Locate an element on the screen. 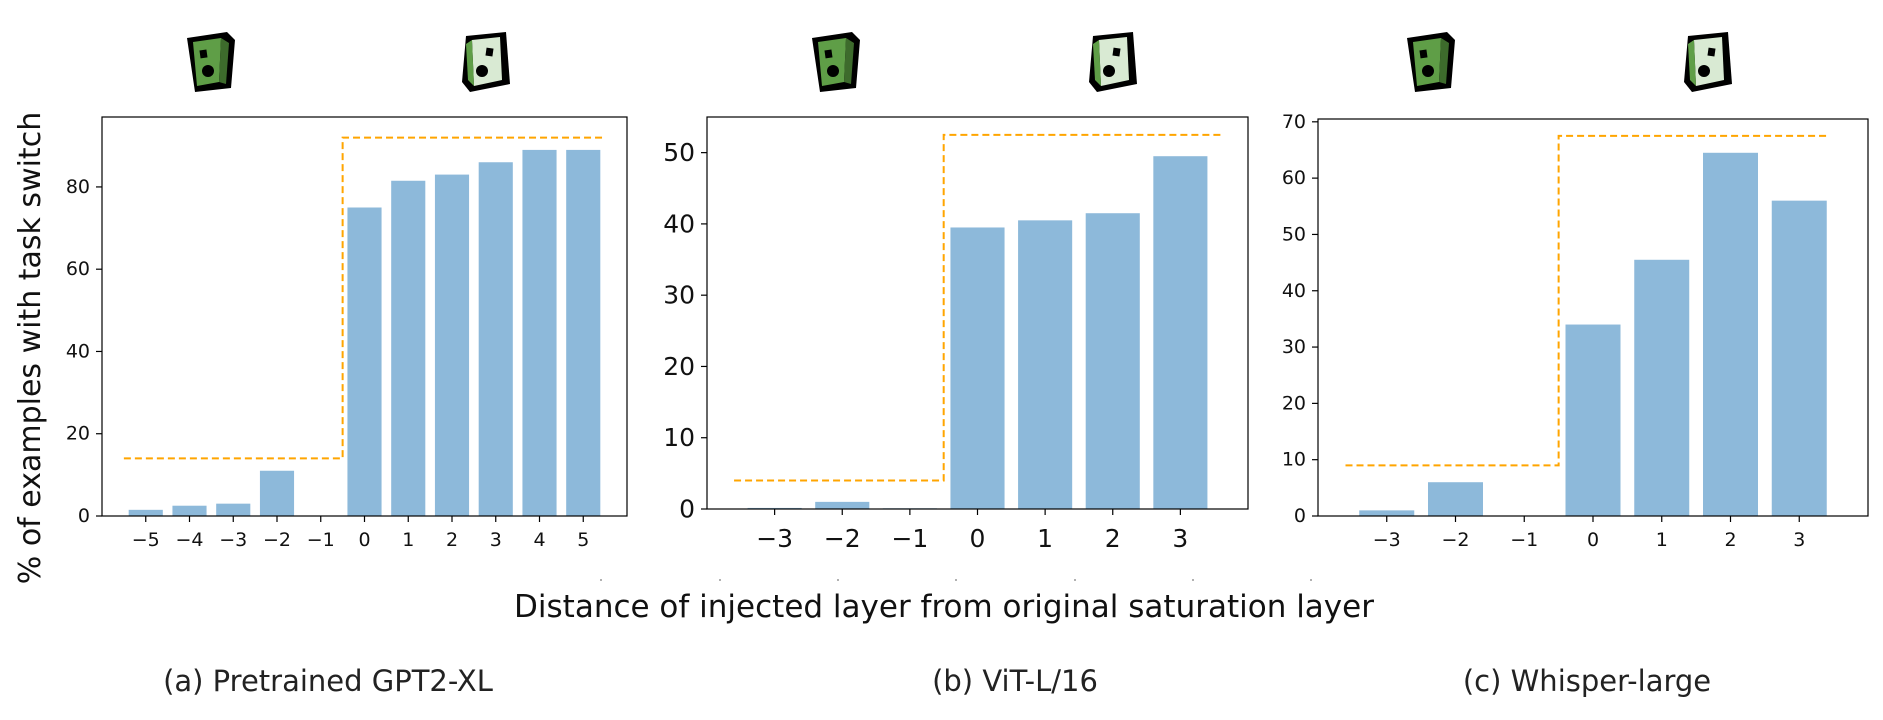 This screenshot has width=1883, height=720. x-tick-label: −5 is located at coordinates (146, 540).